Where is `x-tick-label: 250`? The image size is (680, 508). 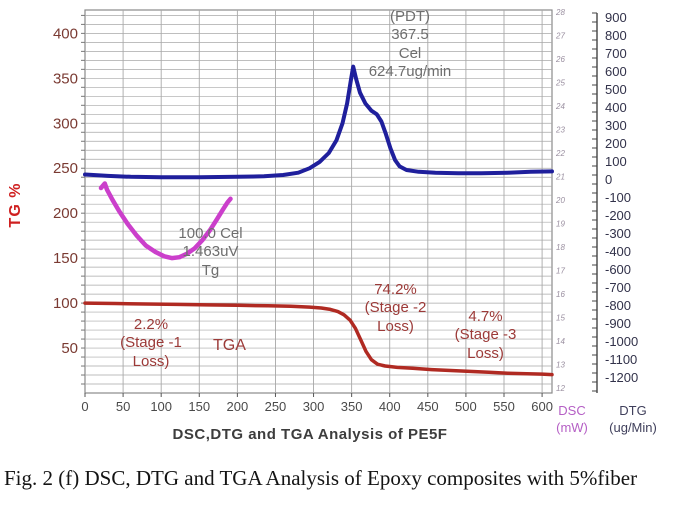
x-tick-label: 250 is located at coordinates (276, 406).